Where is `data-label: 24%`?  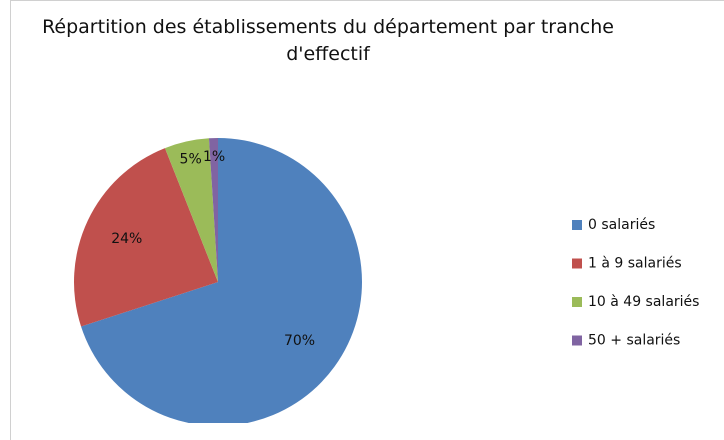
data-label: 24% is located at coordinates (126, 239).